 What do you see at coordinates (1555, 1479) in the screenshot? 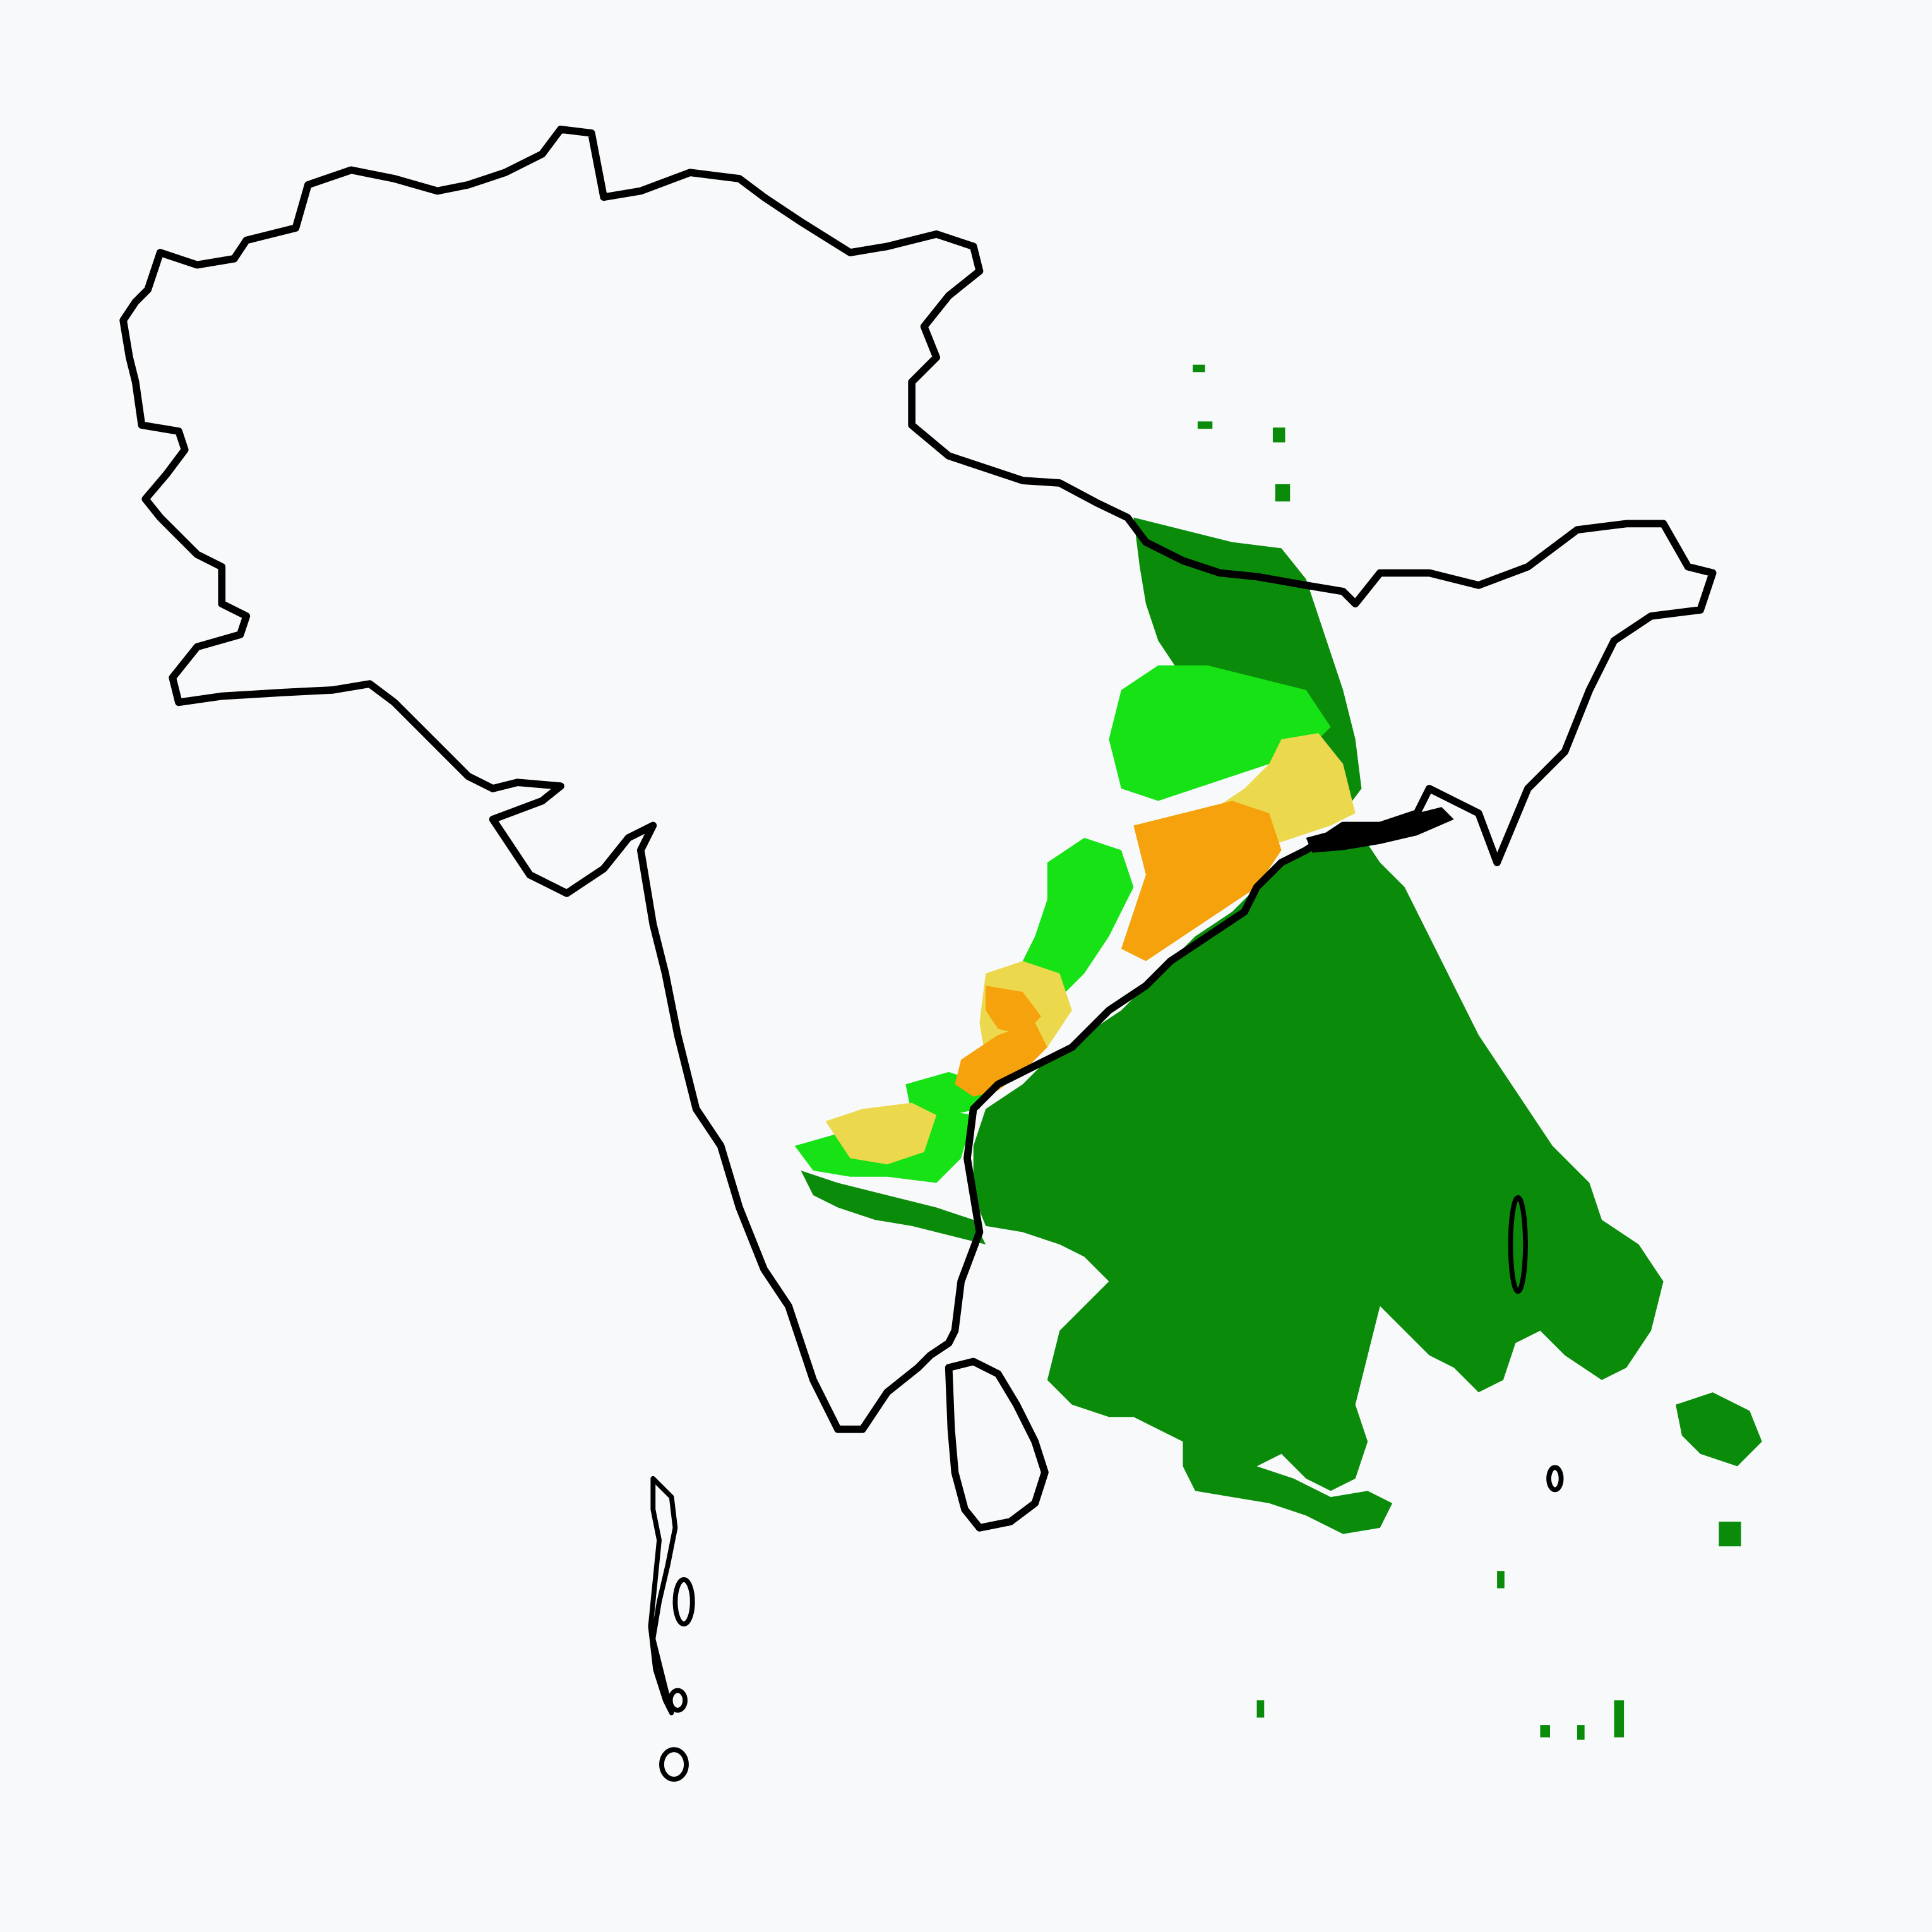
I see `nicobar-island-outline` at bounding box center [1555, 1479].